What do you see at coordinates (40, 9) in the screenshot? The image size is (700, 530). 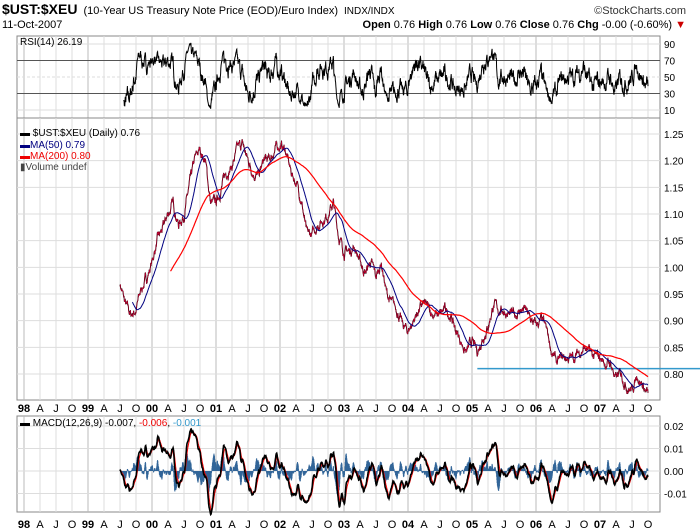 I see `symbol: $UST:$XEU` at bounding box center [40, 9].